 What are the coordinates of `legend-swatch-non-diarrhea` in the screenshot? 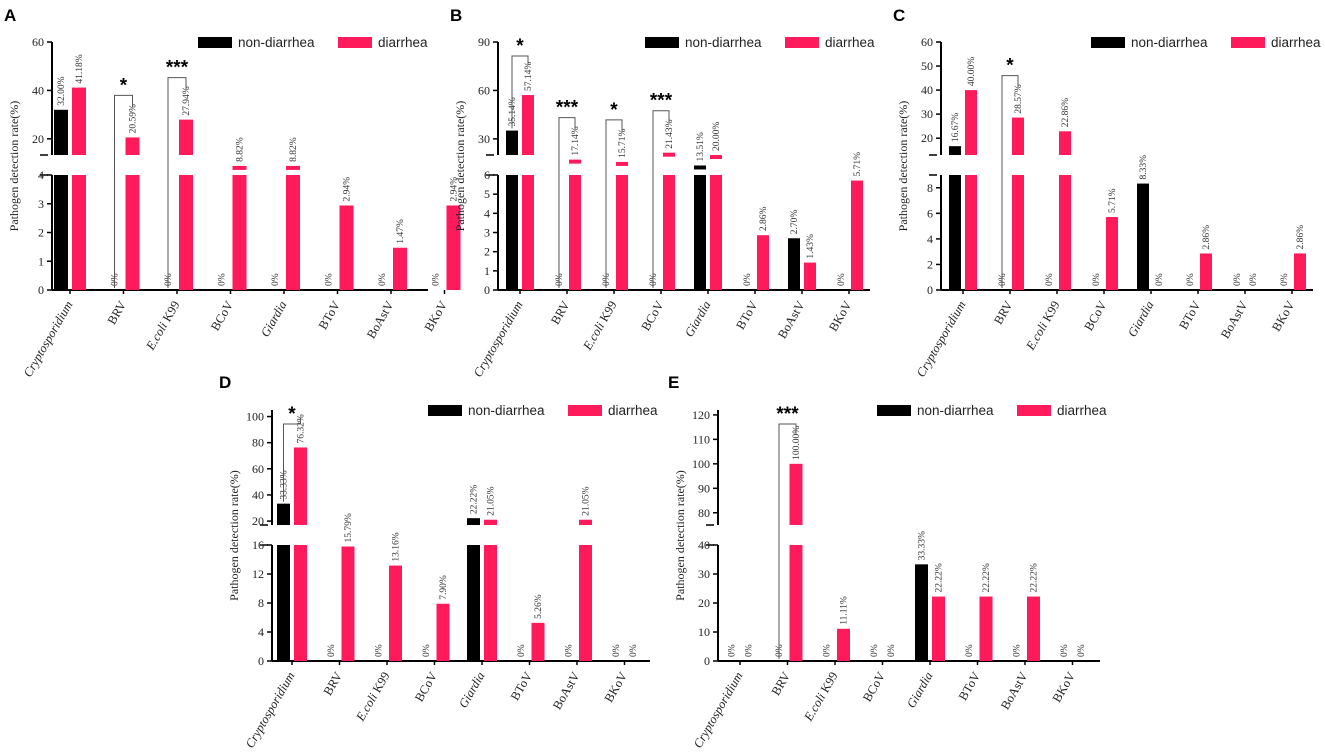 It's located at (894, 410).